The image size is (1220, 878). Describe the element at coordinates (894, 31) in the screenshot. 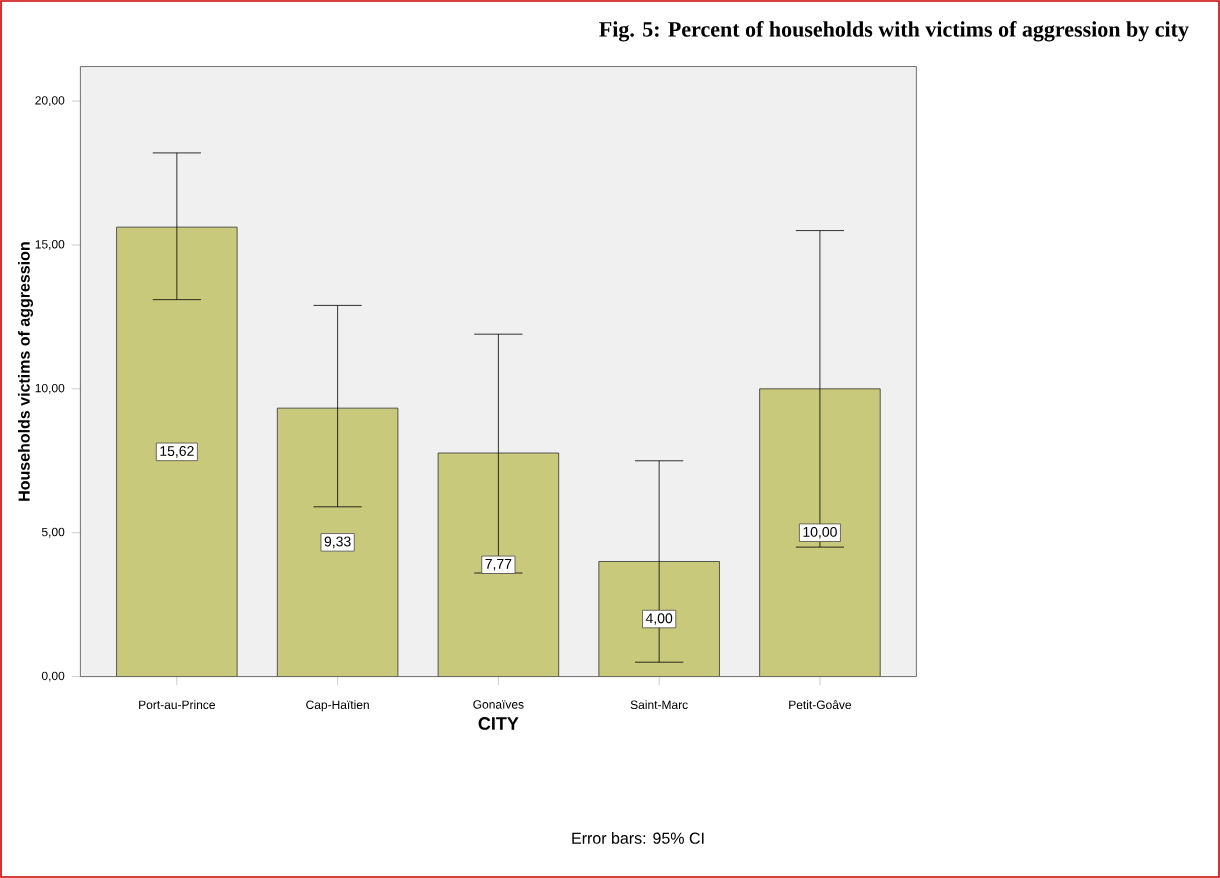

I see `chart-title: Fig. 5: Percent of households with victims of aggression by city` at that location.